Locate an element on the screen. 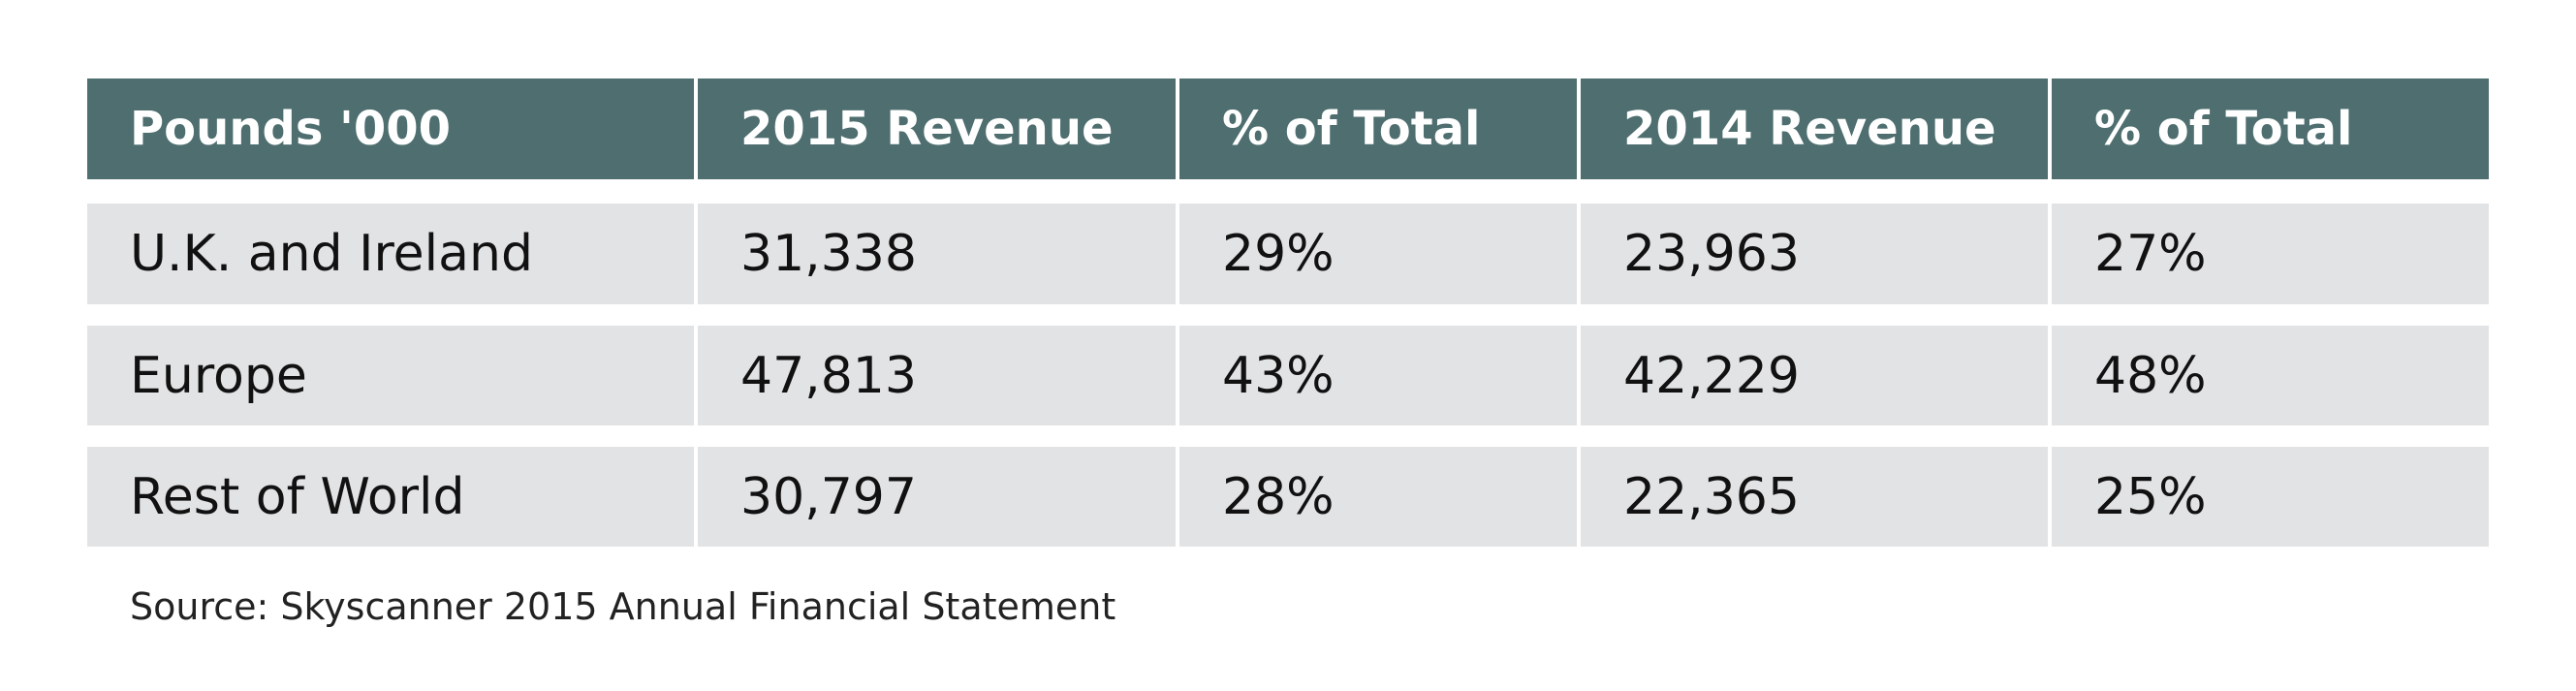 The width and height of the screenshot is (2576, 691). table-cell: 22,365 is located at coordinates (1814, 497).